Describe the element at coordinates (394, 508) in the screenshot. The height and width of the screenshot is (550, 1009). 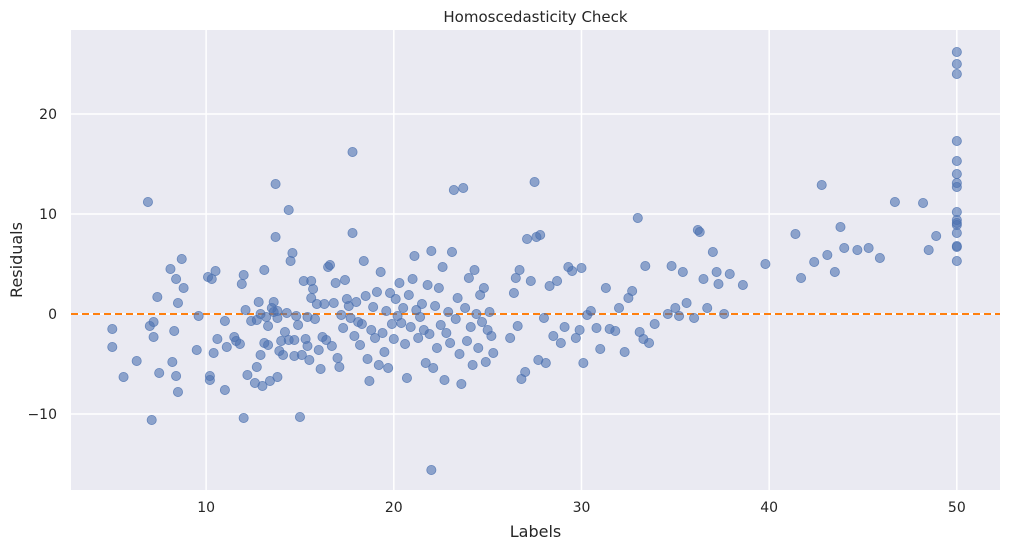
I see `x-tick-label: 20` at that location.